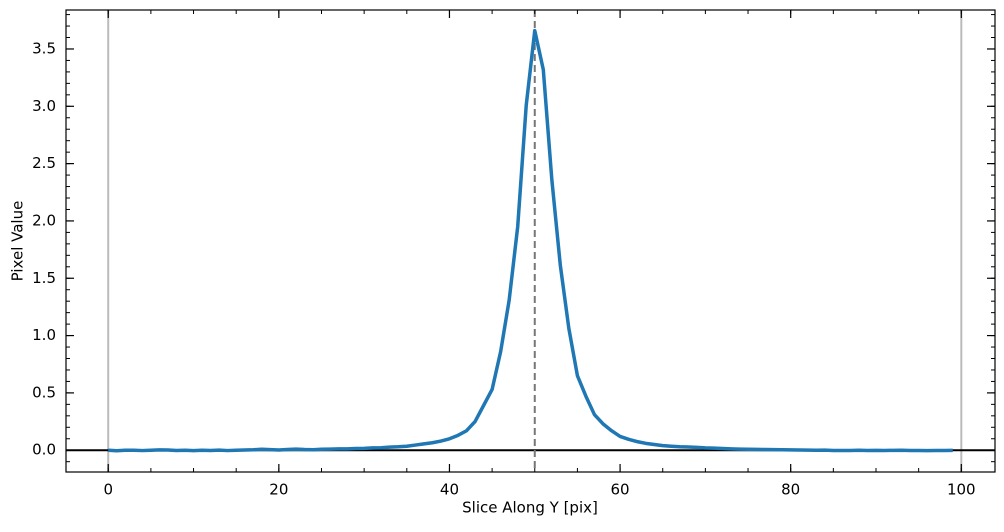  I want to click on x-tick-label: 40, so click(449, 490).